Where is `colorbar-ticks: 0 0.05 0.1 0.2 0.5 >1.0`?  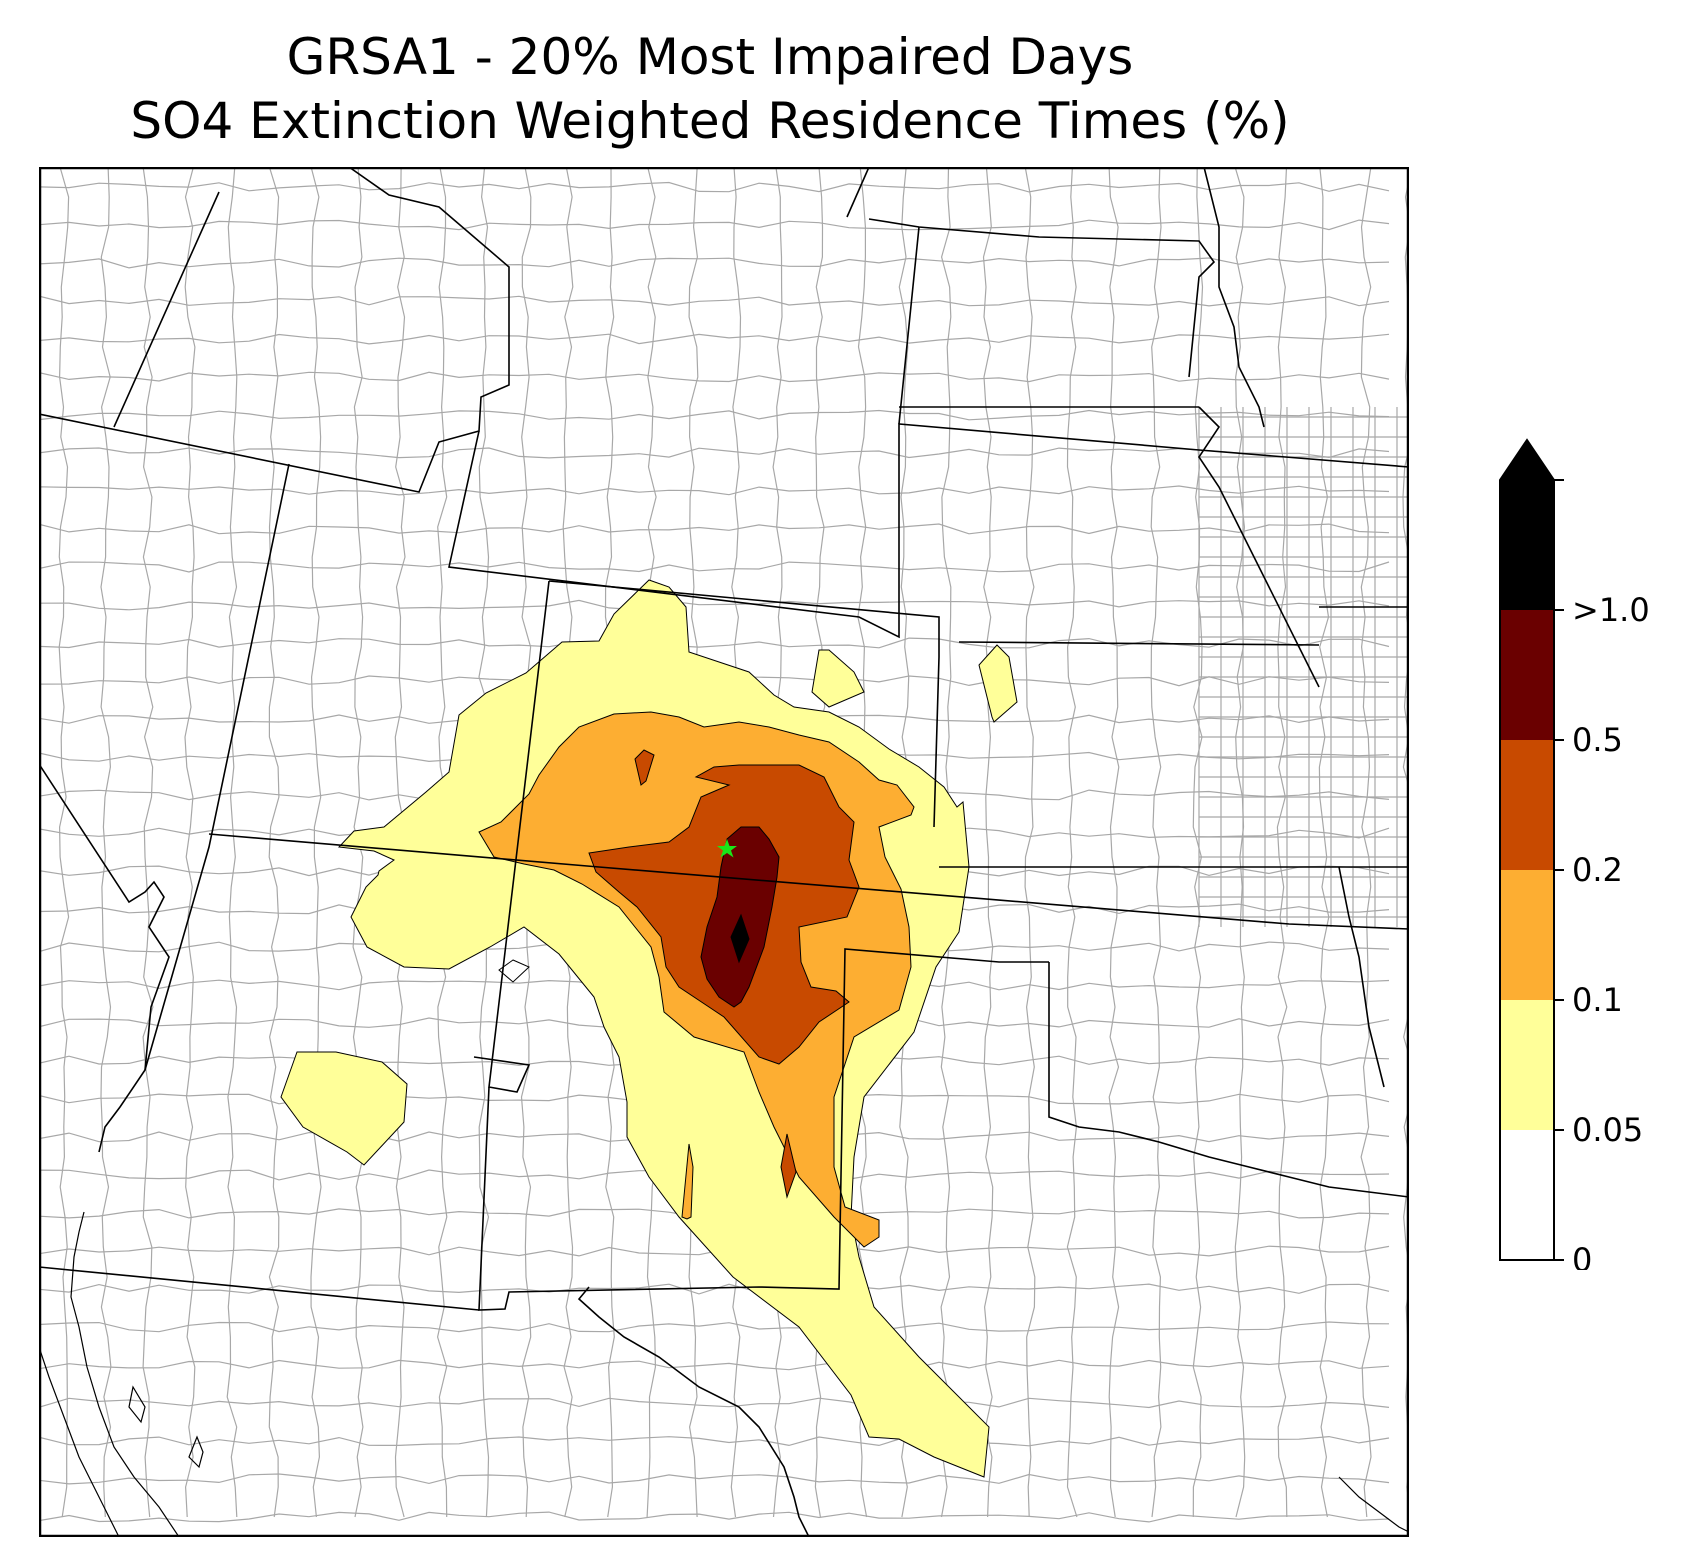 colorbar-ticks: 0 0.05 0.1 0.2 0.5 >1.0 is located at coordinates (1602, 874).